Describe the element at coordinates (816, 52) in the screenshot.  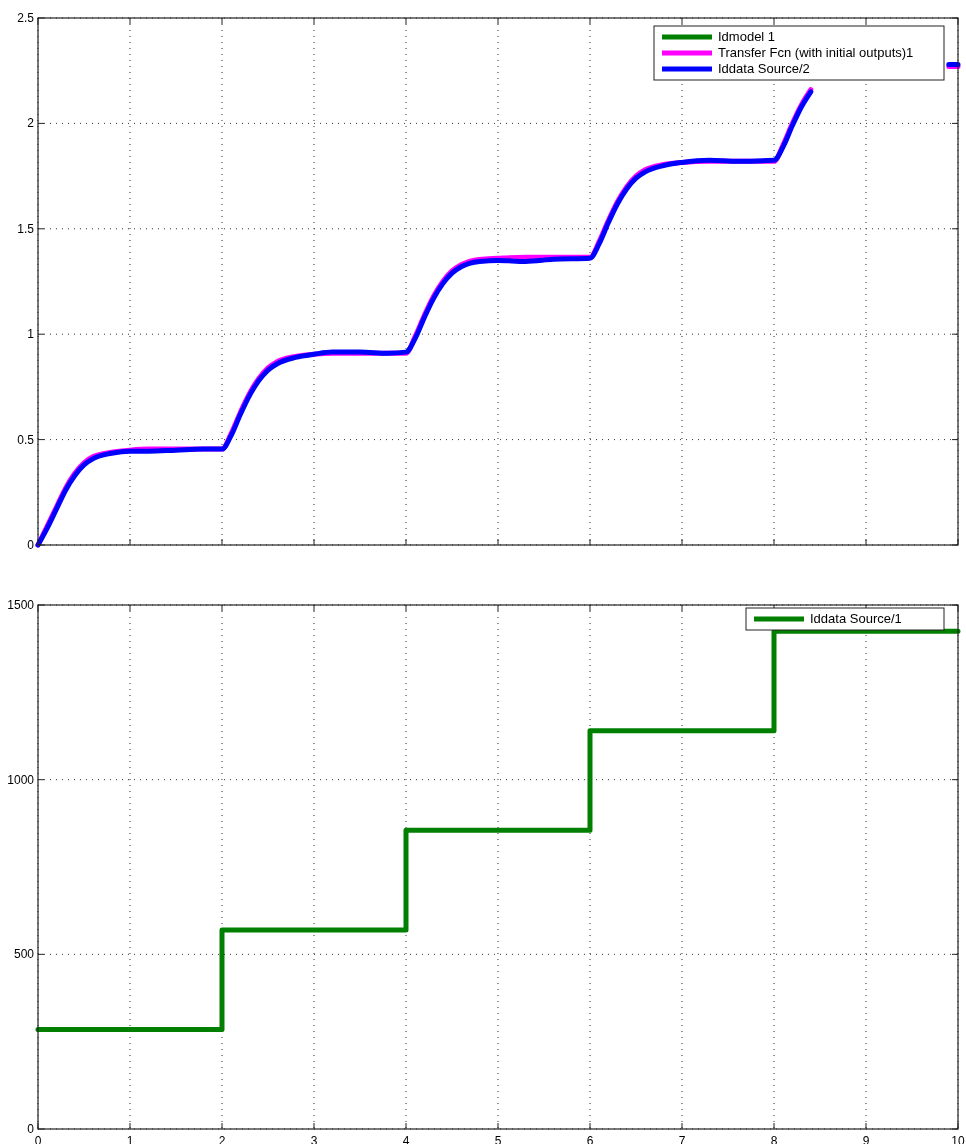
I see `legend-label: Transfer Fcn (with initial outputs)1` at that location.